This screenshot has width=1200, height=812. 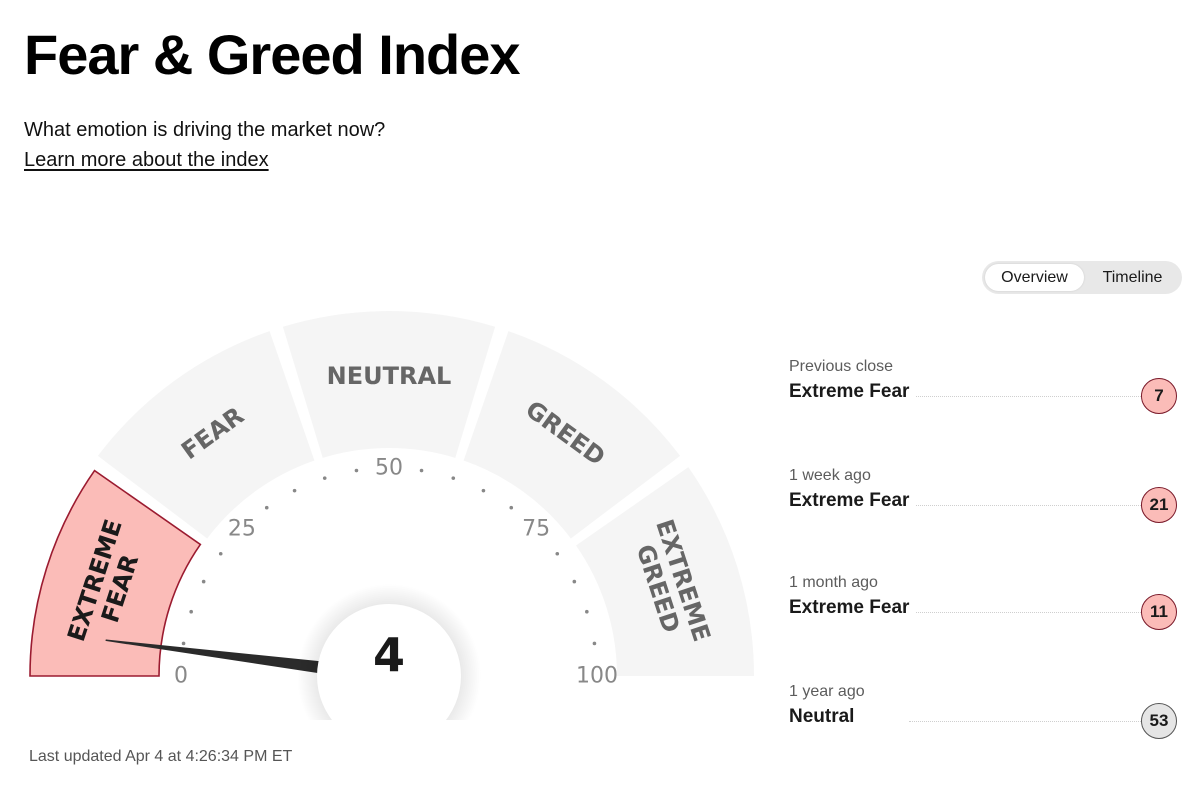 I want to click on history-1-week-ago: 1 week ago Extreme Fear 21, so click(x=985, y=502).